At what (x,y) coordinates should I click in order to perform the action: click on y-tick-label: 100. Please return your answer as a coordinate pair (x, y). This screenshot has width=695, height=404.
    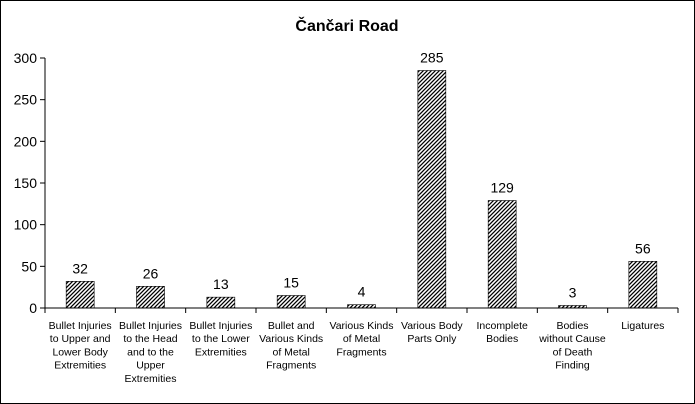
    Looking at the image, I should click on (26, 225).